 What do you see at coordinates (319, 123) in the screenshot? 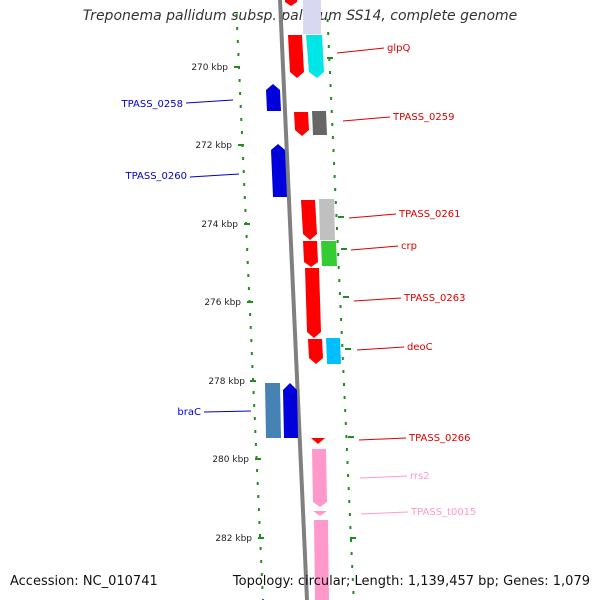
I see `gene-TPASS_0259-grey` at bounding box center [319, 123].